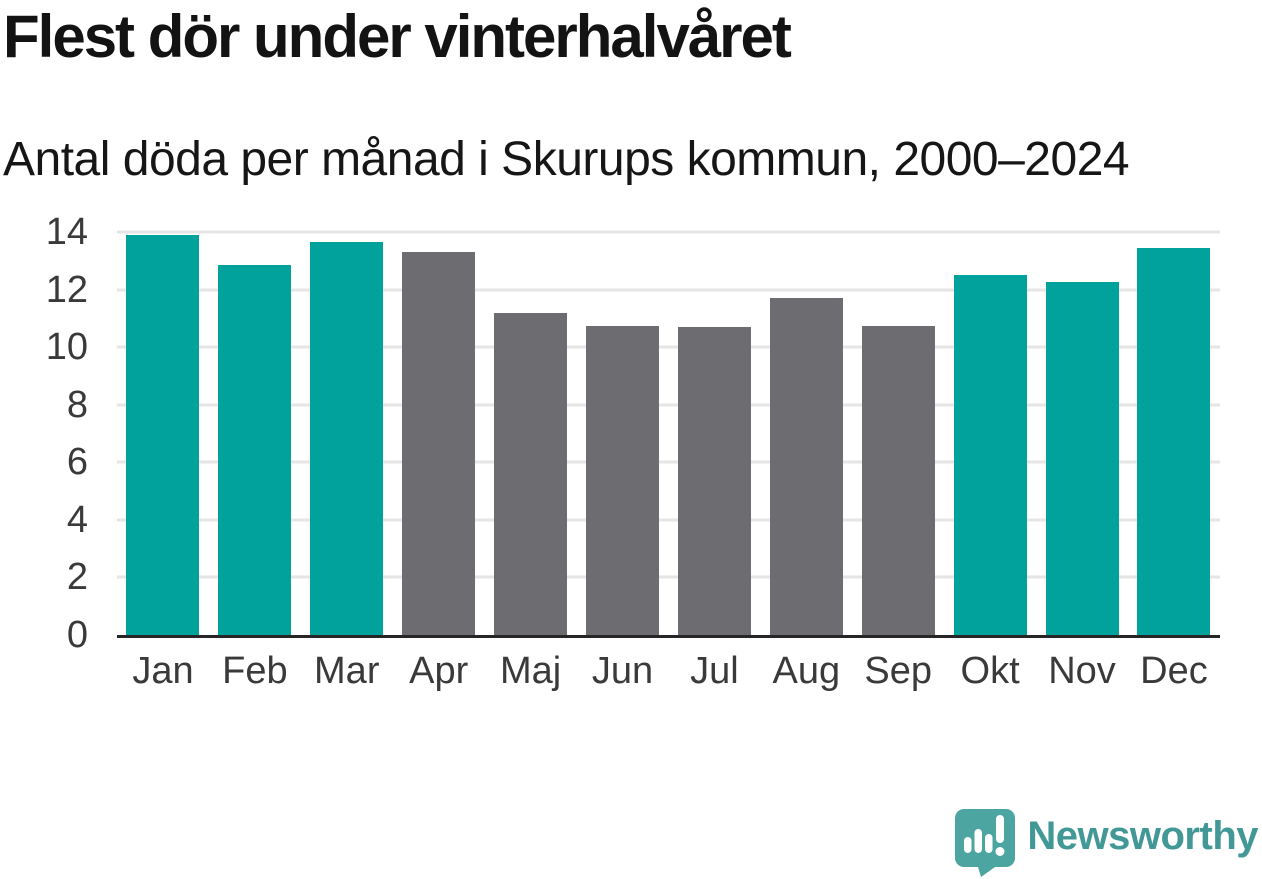 This screenshot has height=879, width=1262. I want to click on y-tick-label-4: 4, so click(77, 519).